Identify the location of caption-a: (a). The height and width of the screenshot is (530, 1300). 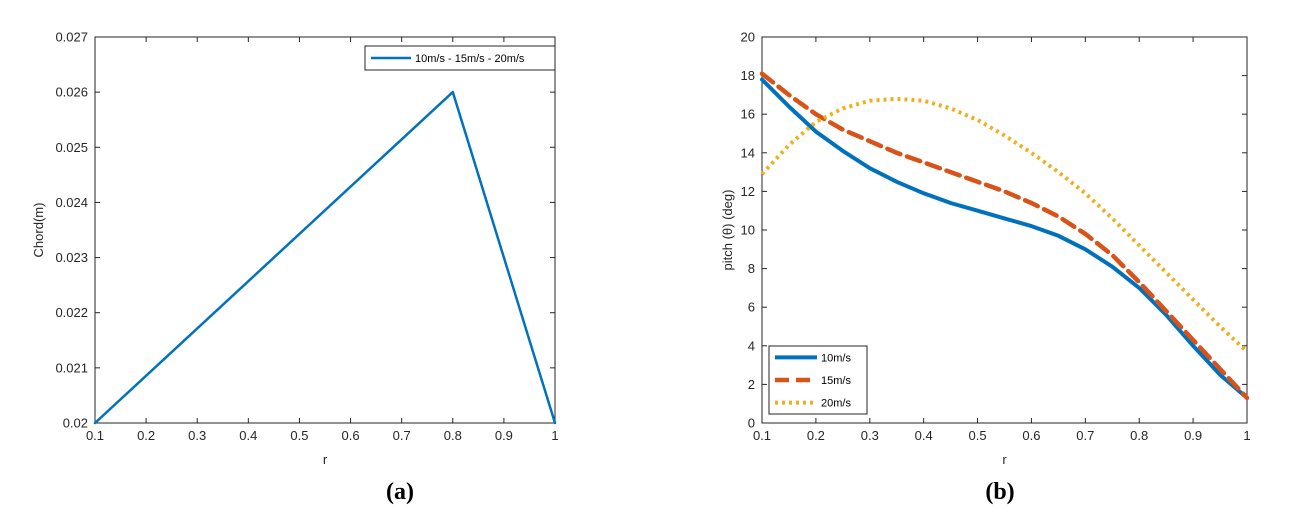
(400, 492).